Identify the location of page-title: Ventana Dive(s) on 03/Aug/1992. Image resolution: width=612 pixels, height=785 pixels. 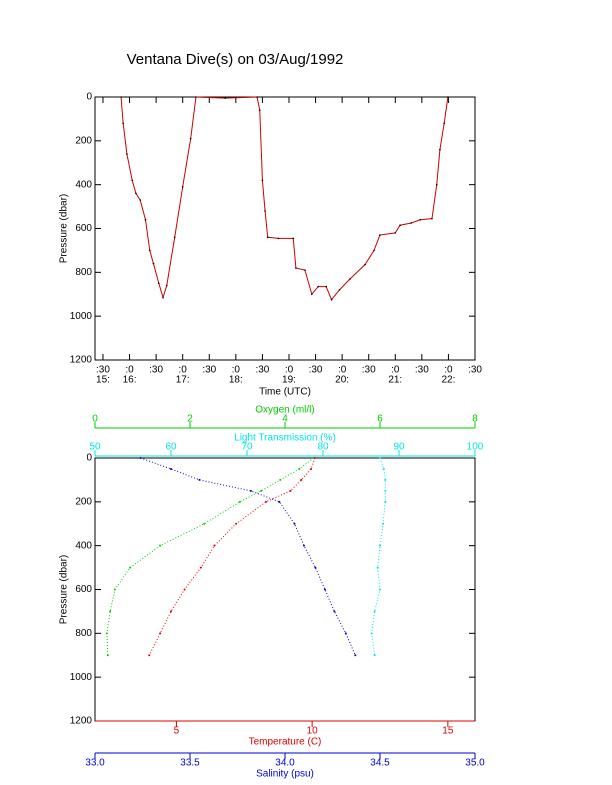
(235, 59).